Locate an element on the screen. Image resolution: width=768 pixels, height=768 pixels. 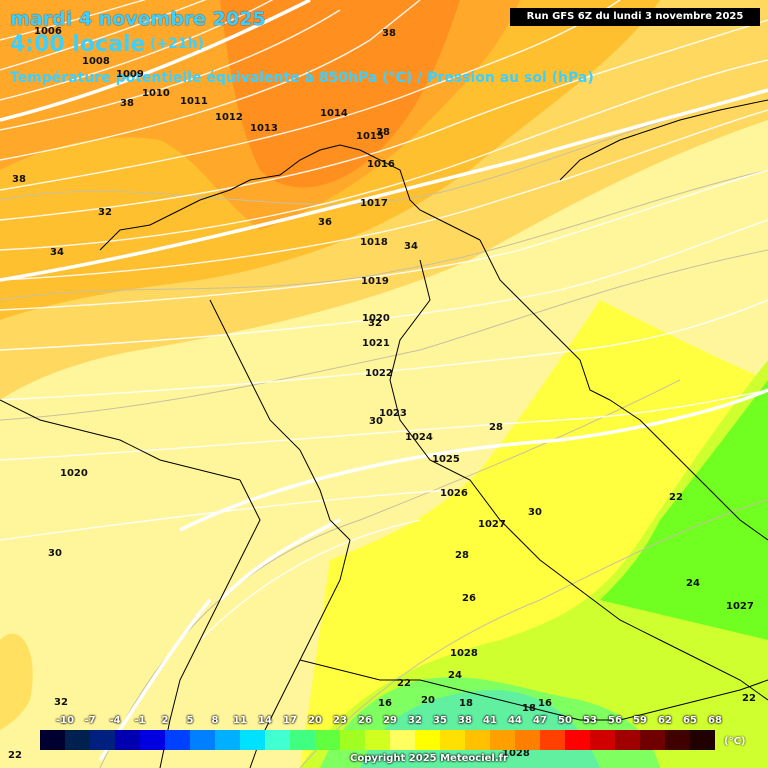
color-scale-tick: 8 is located at coordinates (215, 720).